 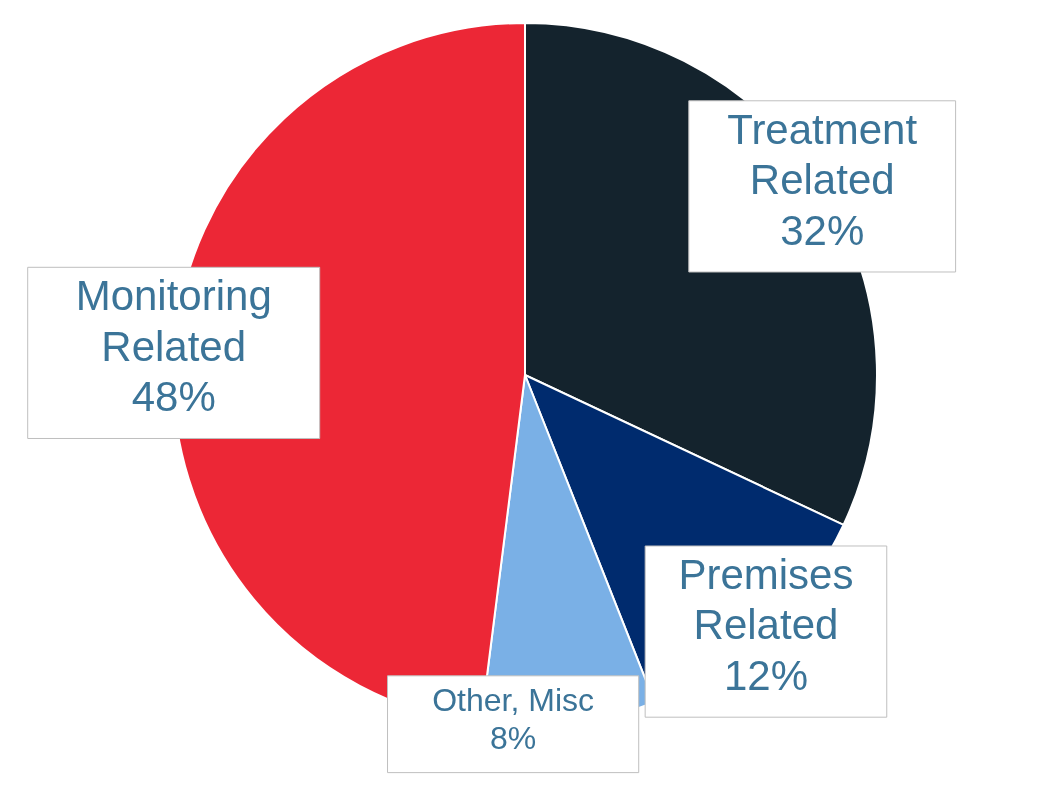 I want to click on slice-label: Premises Related, so click(x=766, y=600).